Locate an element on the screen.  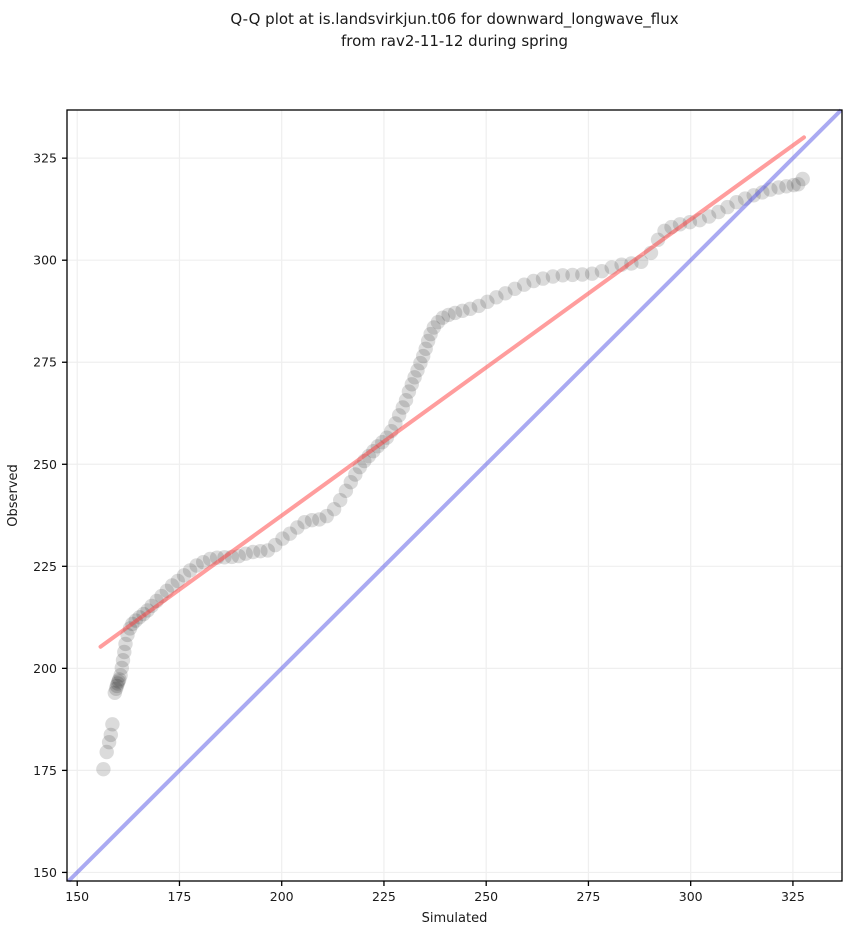
y-tick-label: 300 is located at coordinates (45, 260).